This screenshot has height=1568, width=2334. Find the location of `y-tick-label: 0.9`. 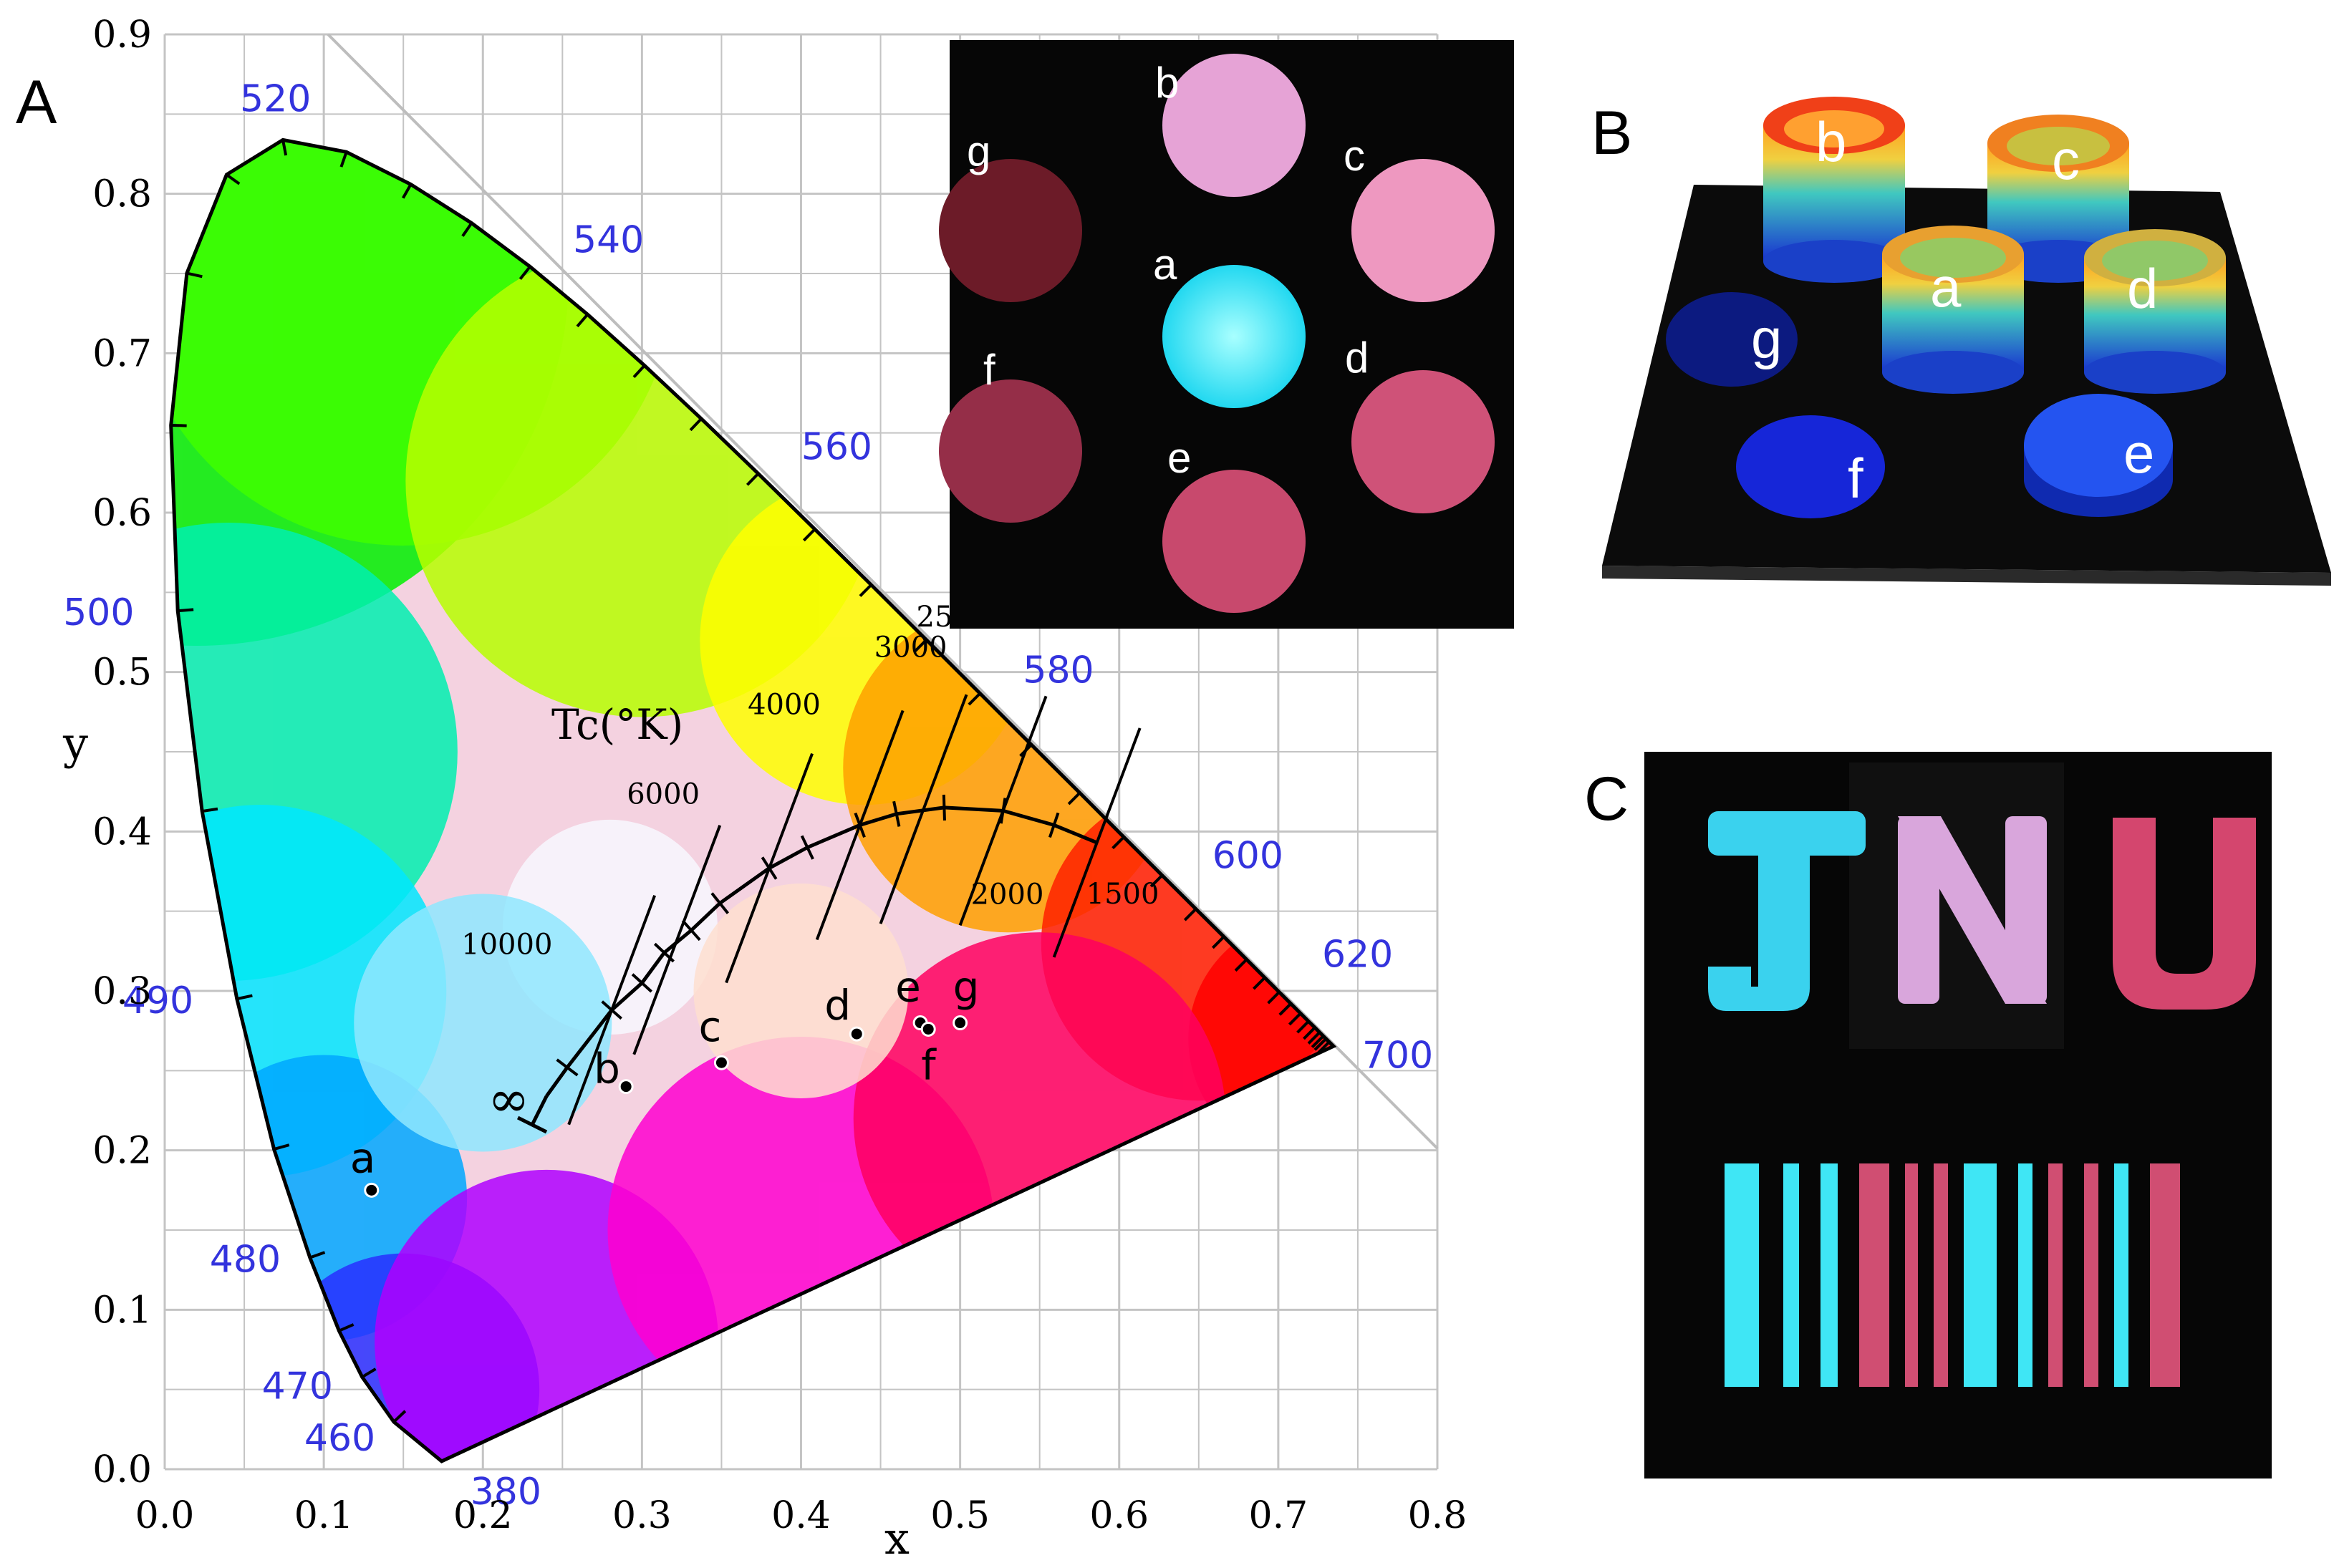

y-tick-label: 0.9 is located at coordinates (122, 35).